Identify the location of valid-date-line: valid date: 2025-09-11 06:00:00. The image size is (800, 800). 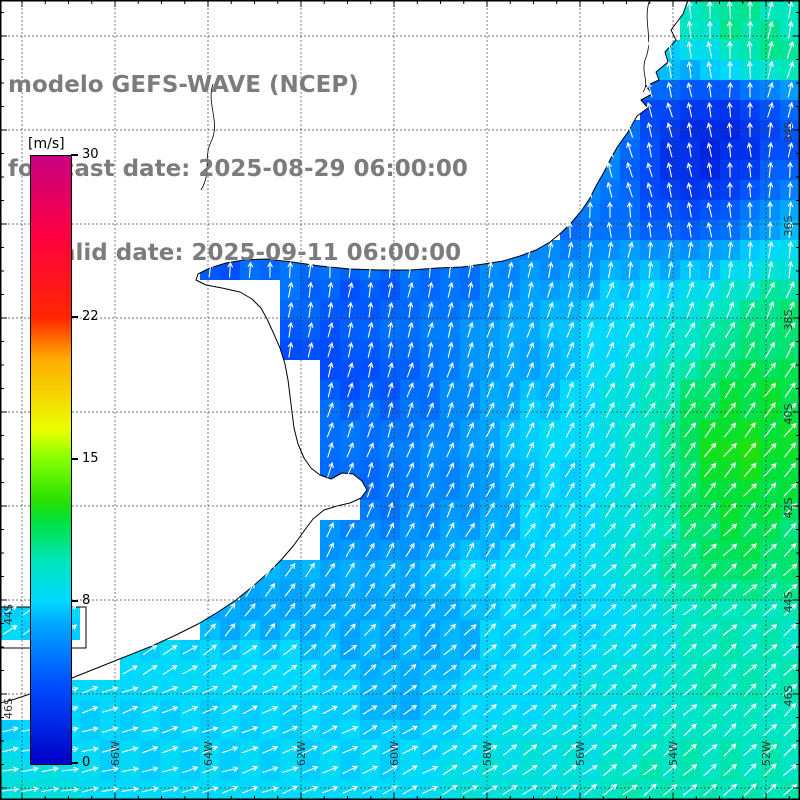
(253, 253).